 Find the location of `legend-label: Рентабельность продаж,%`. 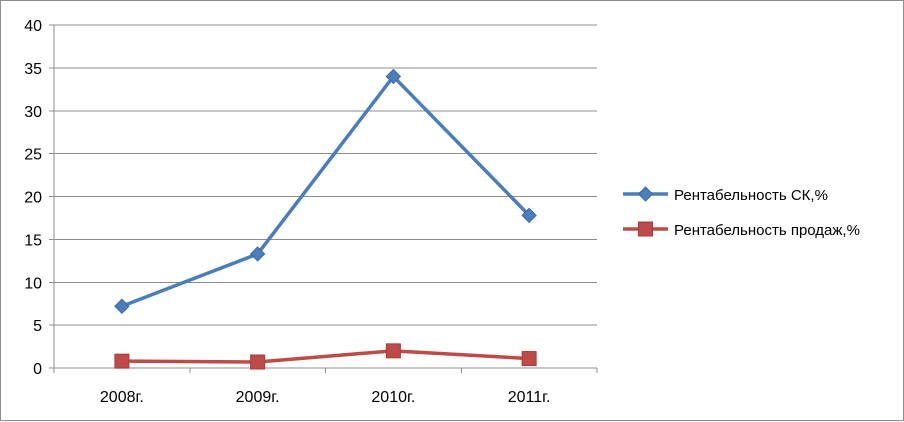

legend-label: Рентабельность продаж,% is located at coordinates (767, 230).